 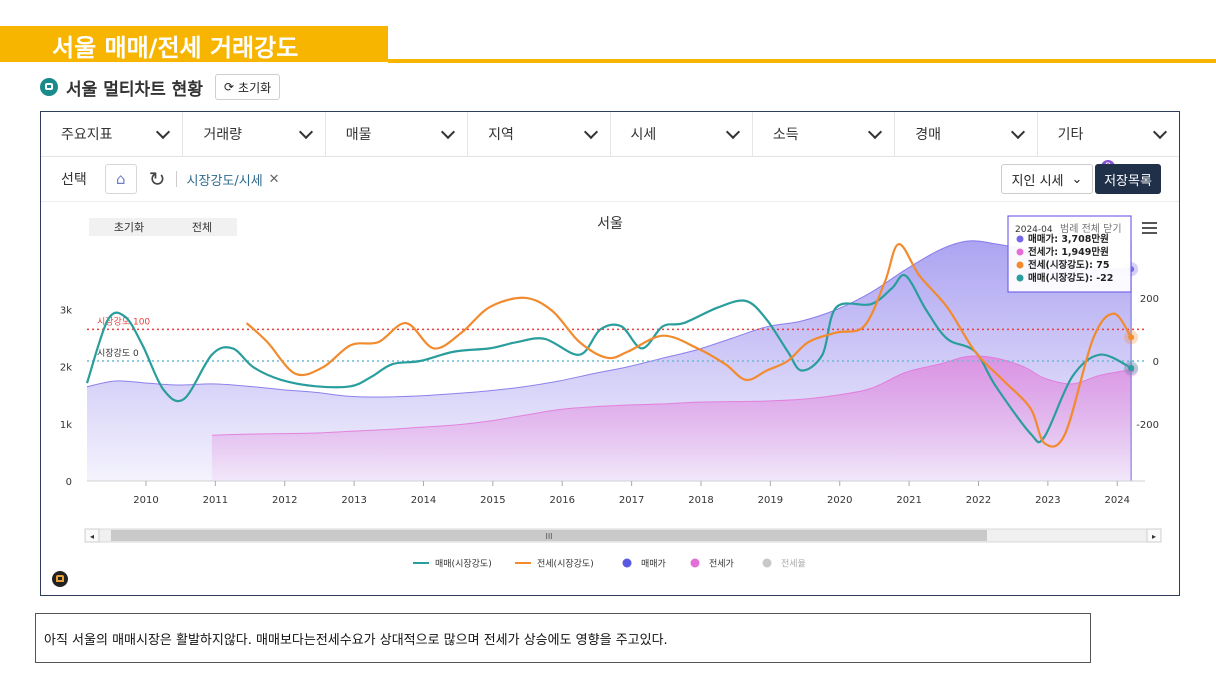 I want to click on reset-button: ⟳ 초기화, so click(x=247, y=87).